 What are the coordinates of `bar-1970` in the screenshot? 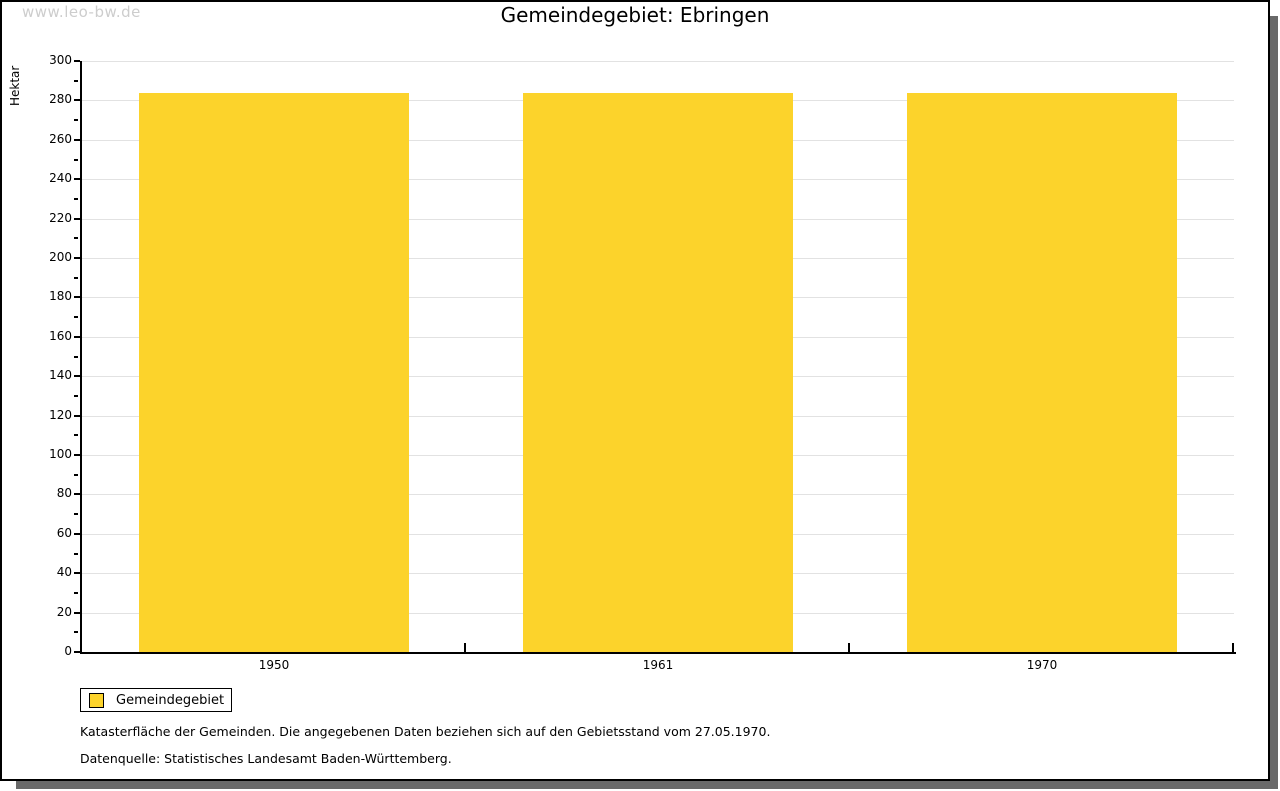 It's located at (1042, 372).